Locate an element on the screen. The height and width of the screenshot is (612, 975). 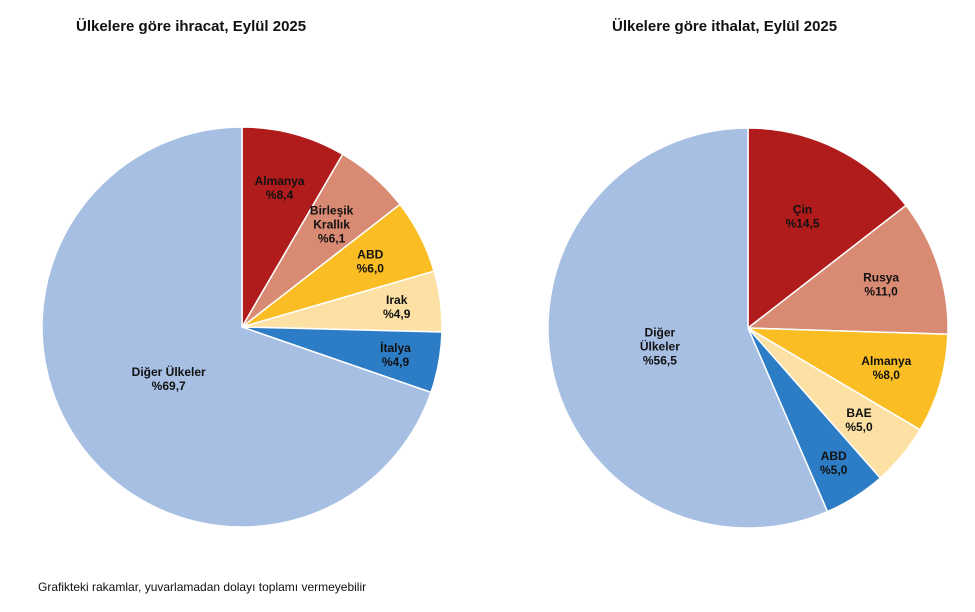
exports-label-almanya: Almanya %8,4 is located at coordinates (280, 188).